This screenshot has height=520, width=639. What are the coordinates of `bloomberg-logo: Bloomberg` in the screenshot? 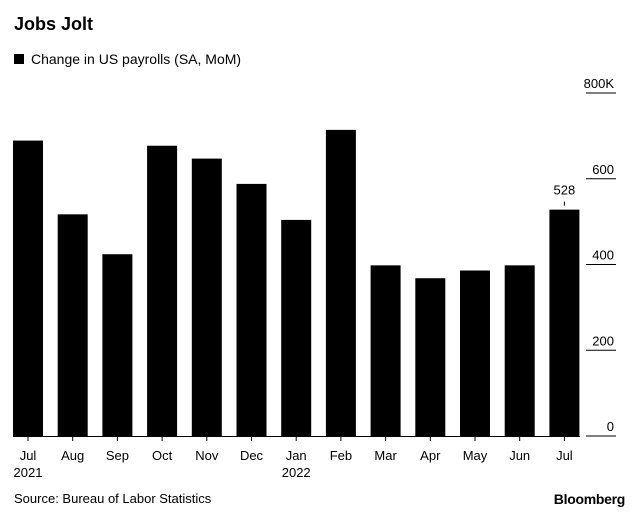 It's located at (589, 499).